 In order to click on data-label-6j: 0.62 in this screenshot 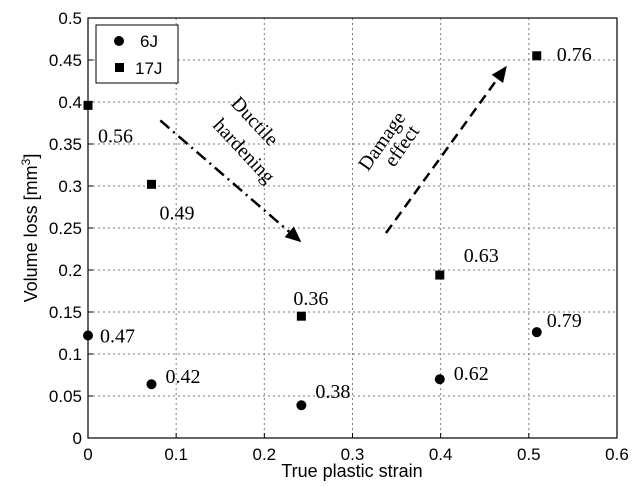, I will do `click(471, 374)`.